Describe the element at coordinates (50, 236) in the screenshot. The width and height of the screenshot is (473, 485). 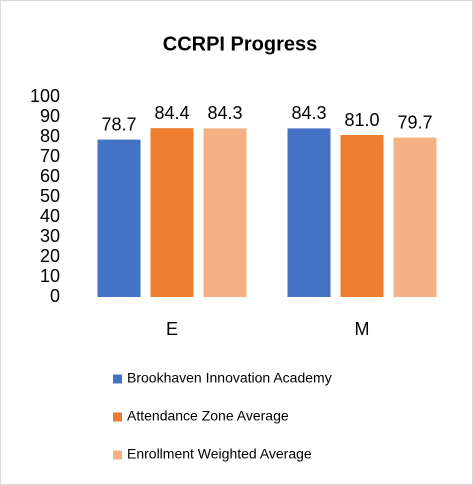
I see `y-tick-label: 30` at that location.